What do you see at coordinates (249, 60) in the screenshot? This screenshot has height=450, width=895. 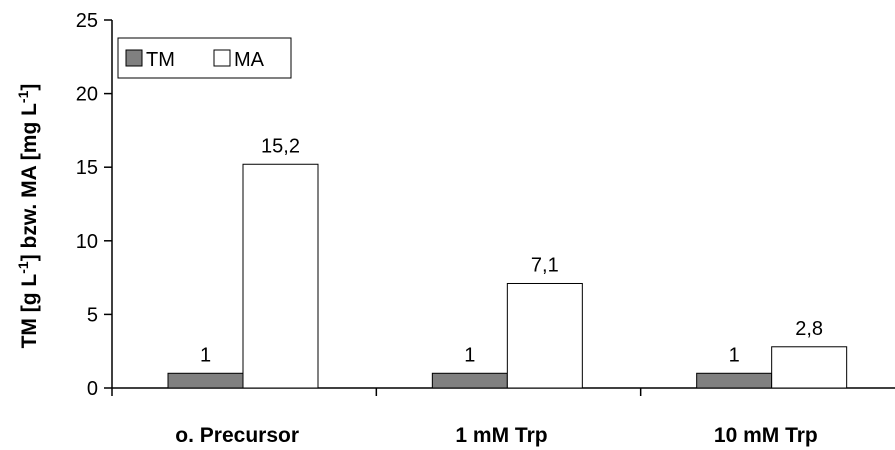 I see `legend-label-ma: MA` at bounding box center [249, 60].